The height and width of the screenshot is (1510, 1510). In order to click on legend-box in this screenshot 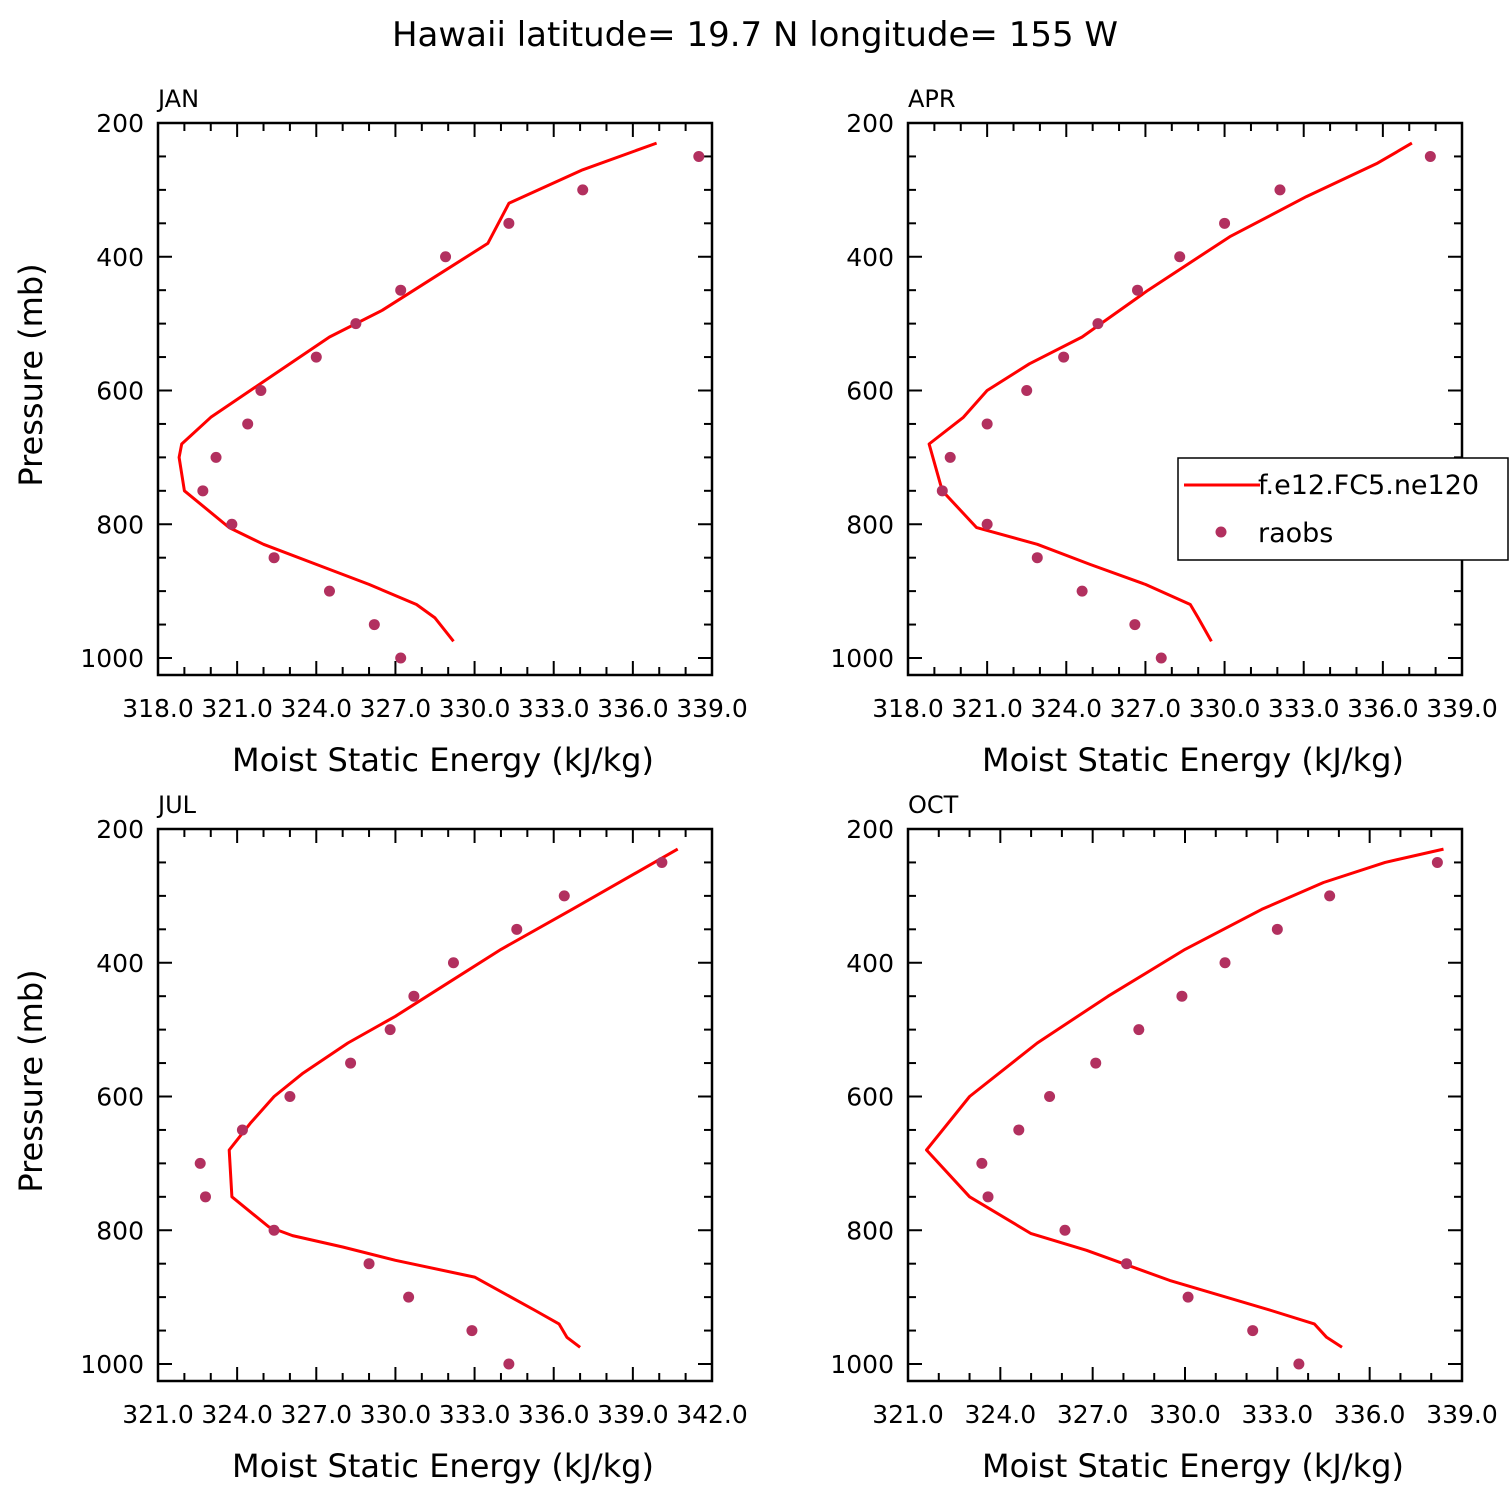, I will do `click(1343, 509)`.